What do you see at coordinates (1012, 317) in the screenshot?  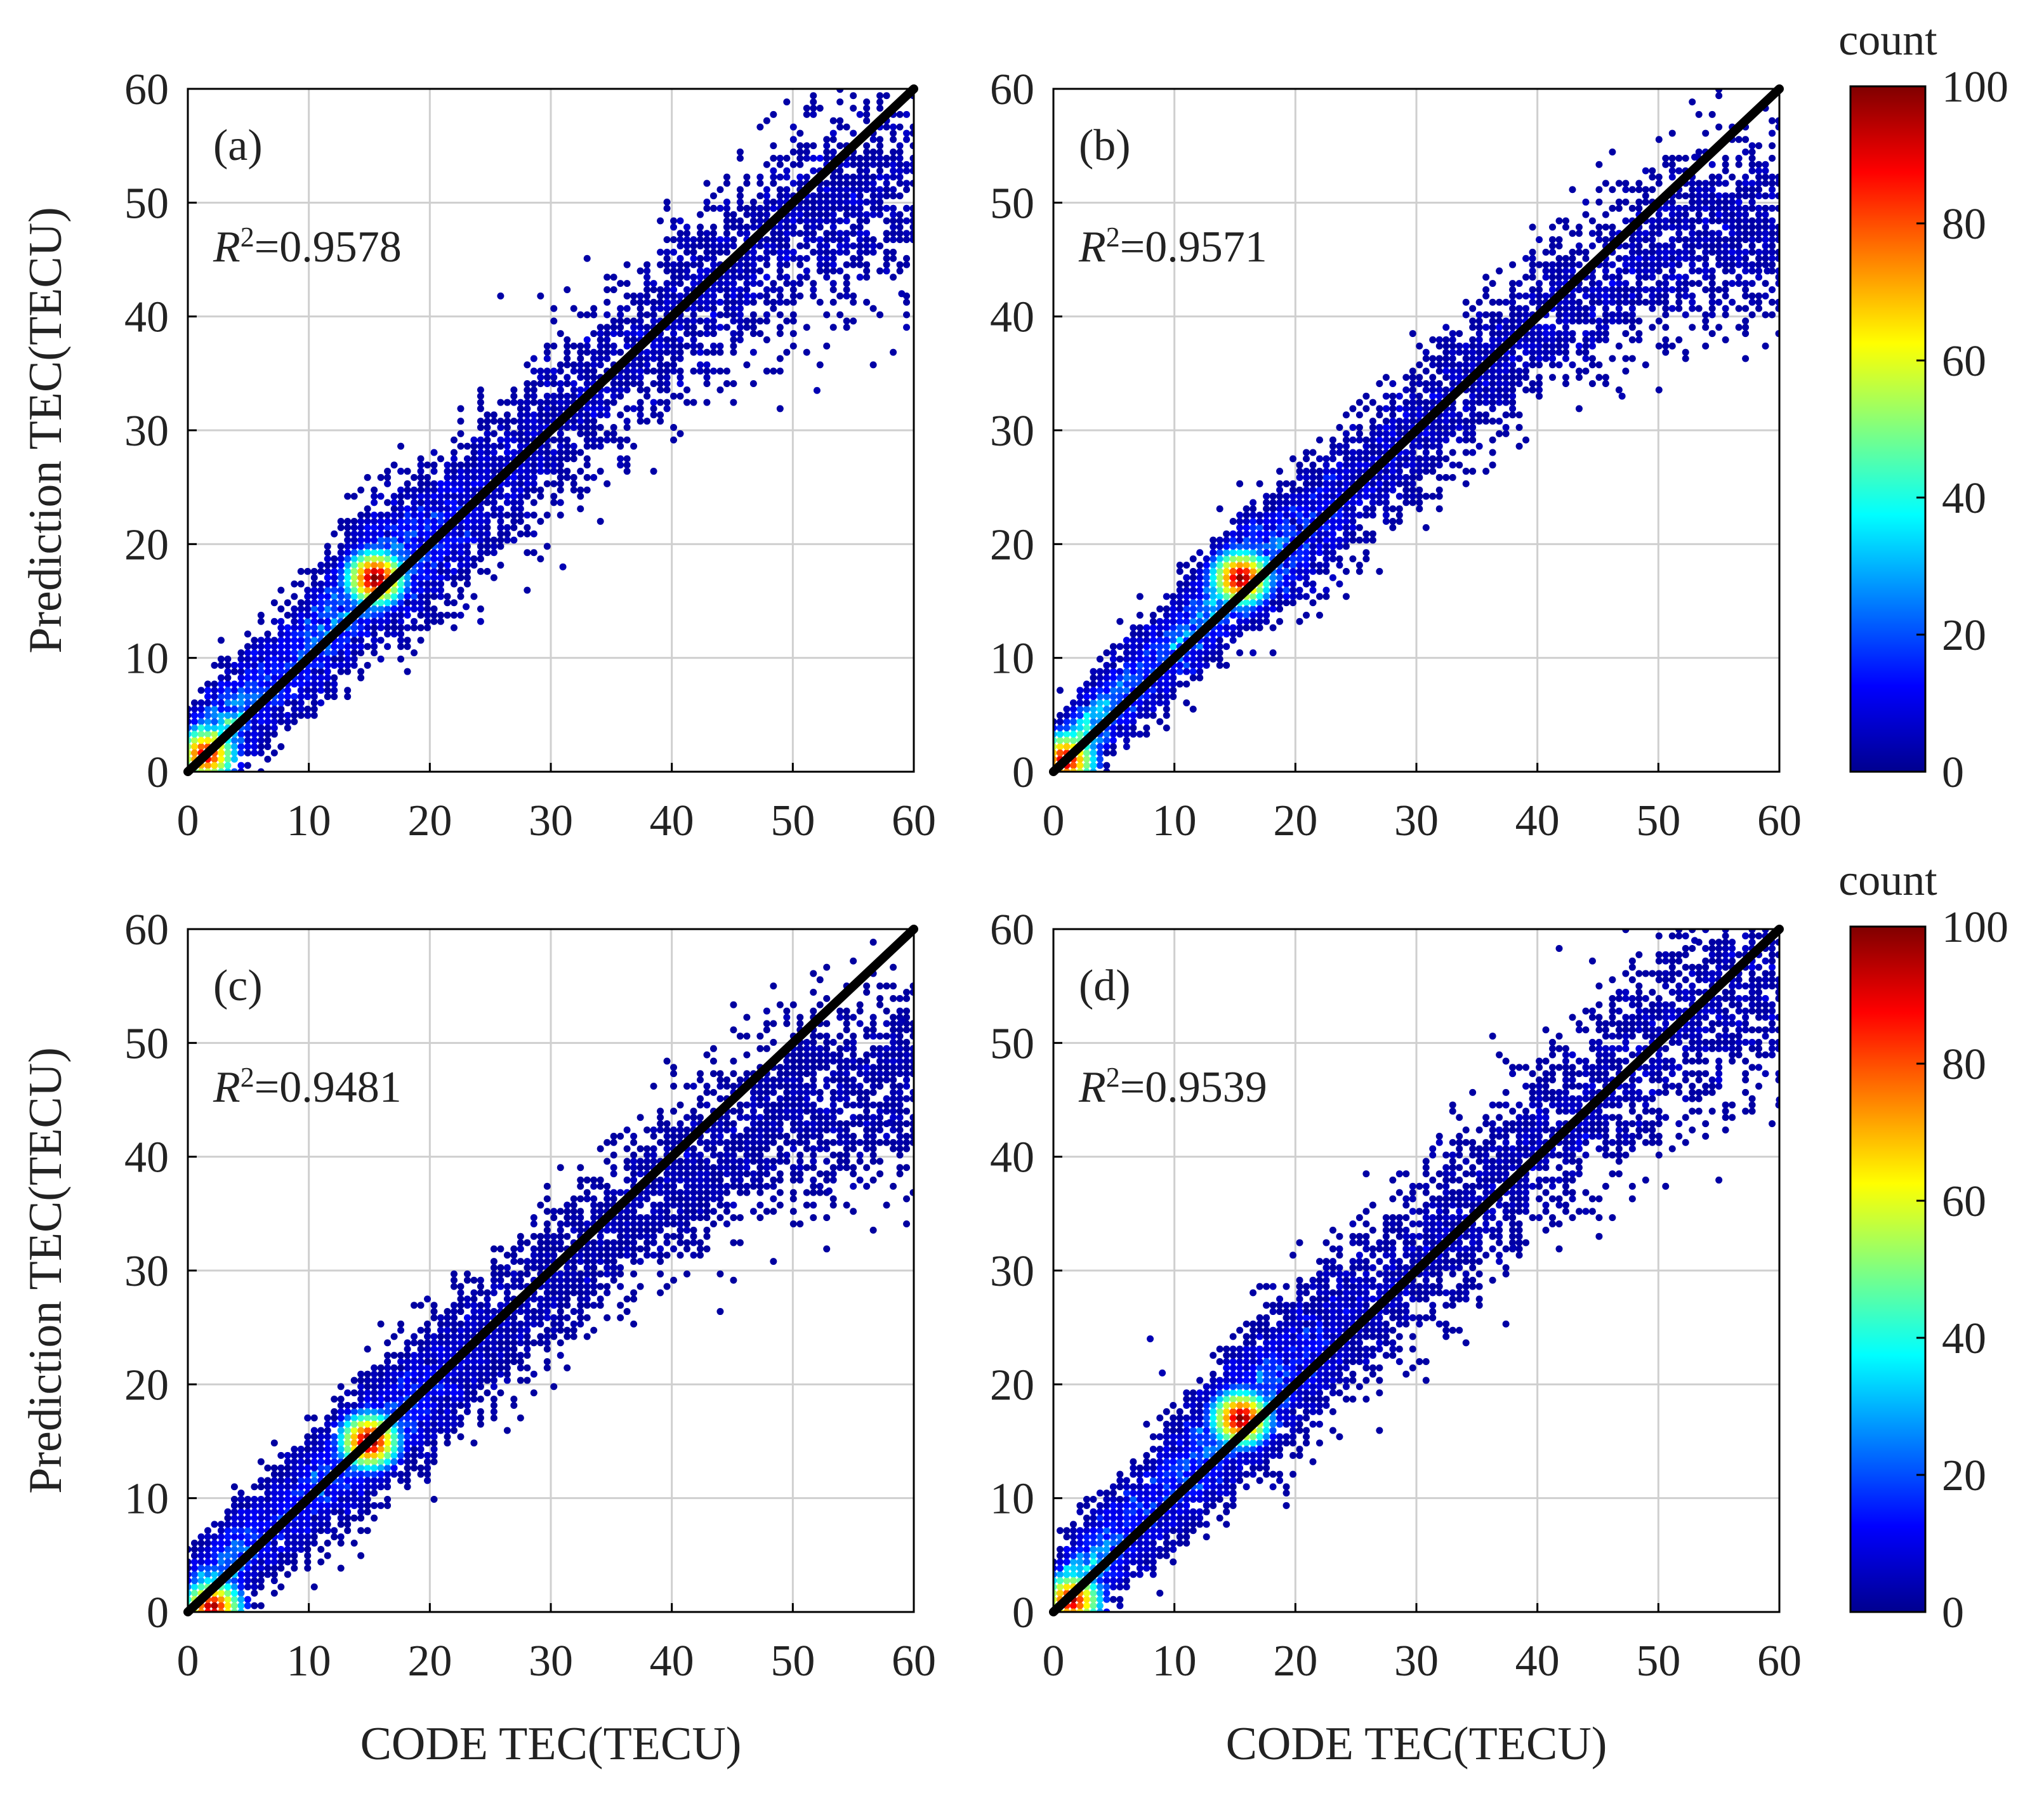 I see `y-tick-label: 40` at bounding box center [1012, 317].